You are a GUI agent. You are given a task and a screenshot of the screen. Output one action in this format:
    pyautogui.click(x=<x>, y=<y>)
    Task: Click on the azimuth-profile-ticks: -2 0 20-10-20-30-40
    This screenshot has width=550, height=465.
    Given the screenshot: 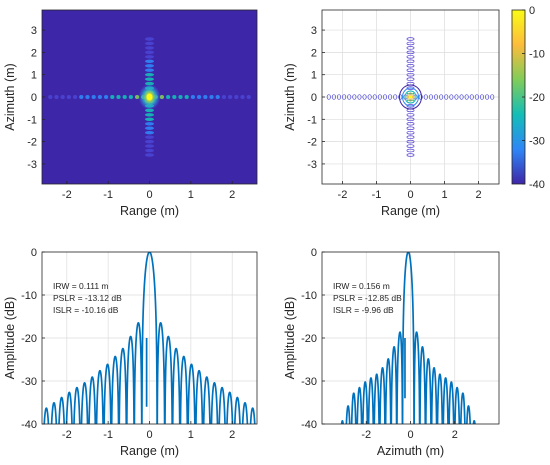 What is the action you would take?
    pyautogui.click(x=379, y=344)
    